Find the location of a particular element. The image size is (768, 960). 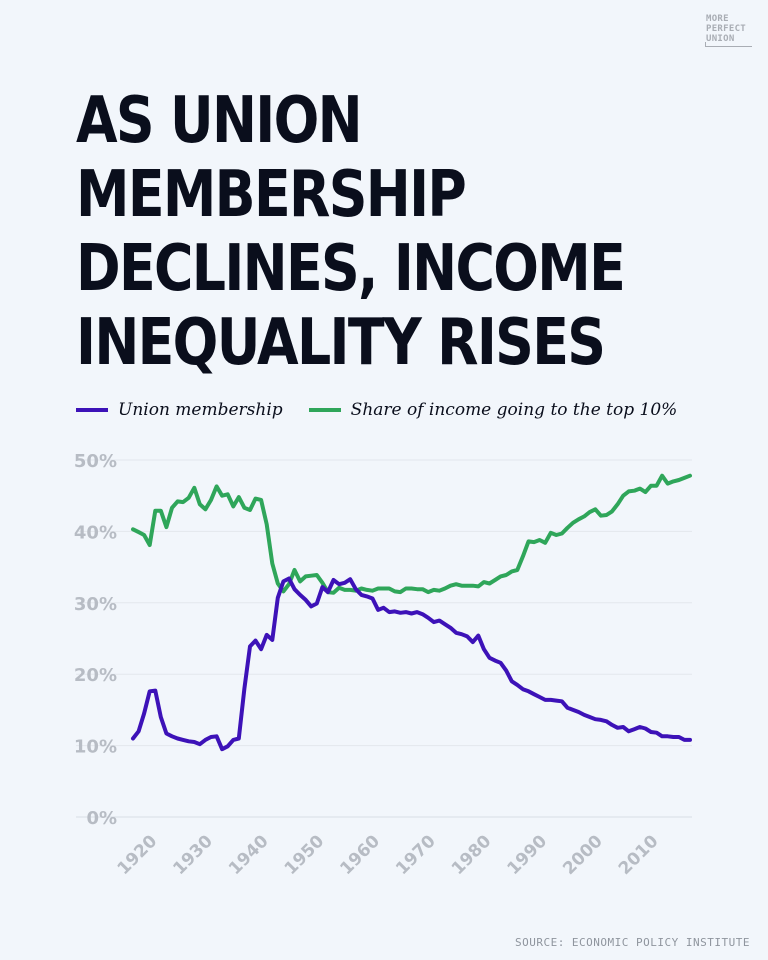

logo-line: MORE is located at coordinates (717, 19).